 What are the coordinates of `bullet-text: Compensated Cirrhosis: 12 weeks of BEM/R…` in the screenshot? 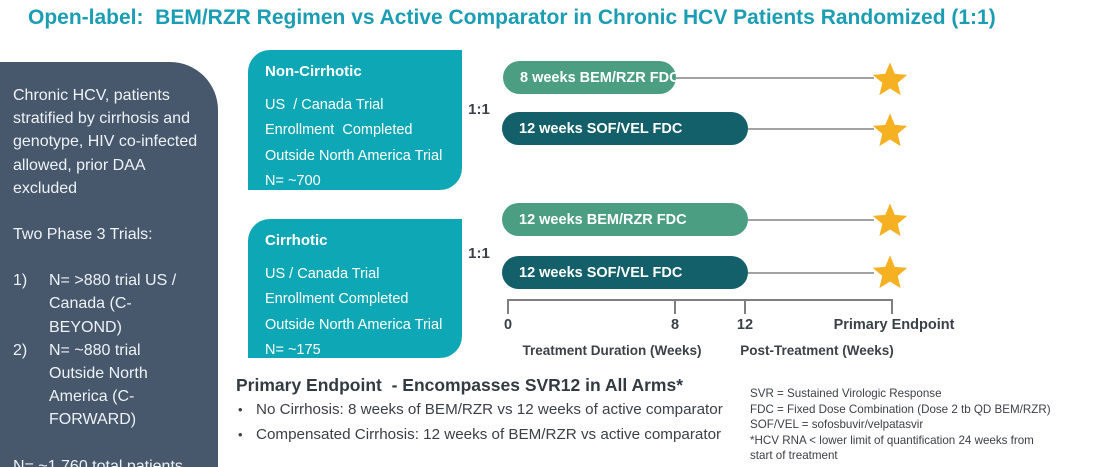 It's located at (489, 434).